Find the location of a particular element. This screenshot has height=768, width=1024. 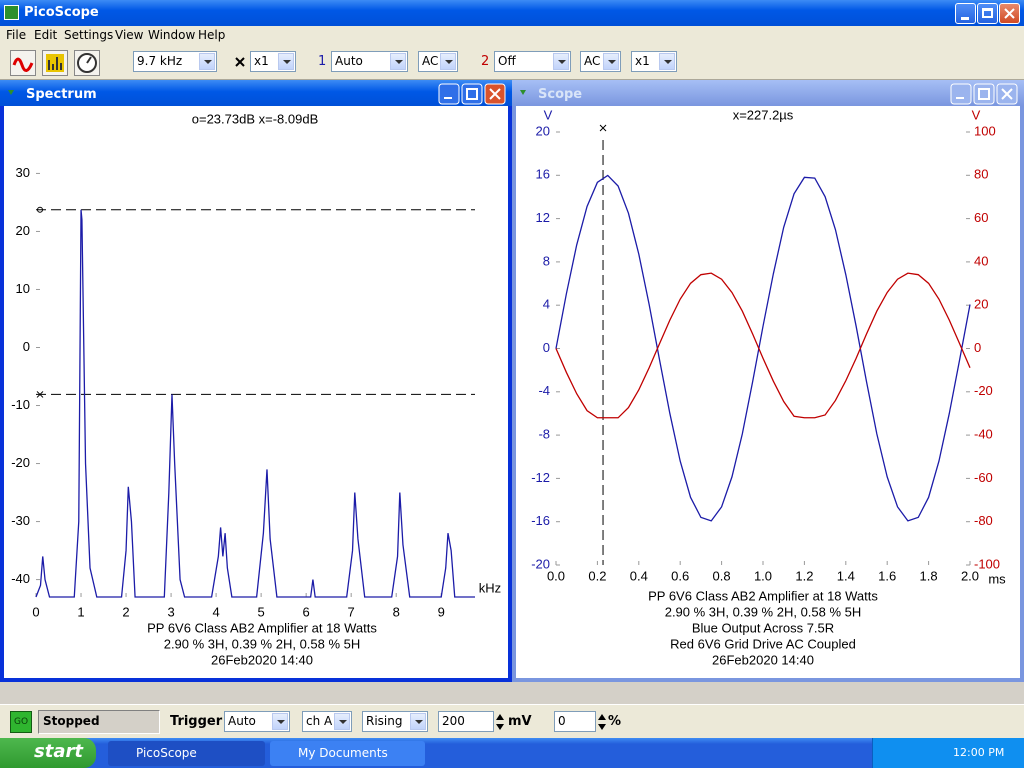

x-tick-label: 7 is located at coordinates (351, 611).